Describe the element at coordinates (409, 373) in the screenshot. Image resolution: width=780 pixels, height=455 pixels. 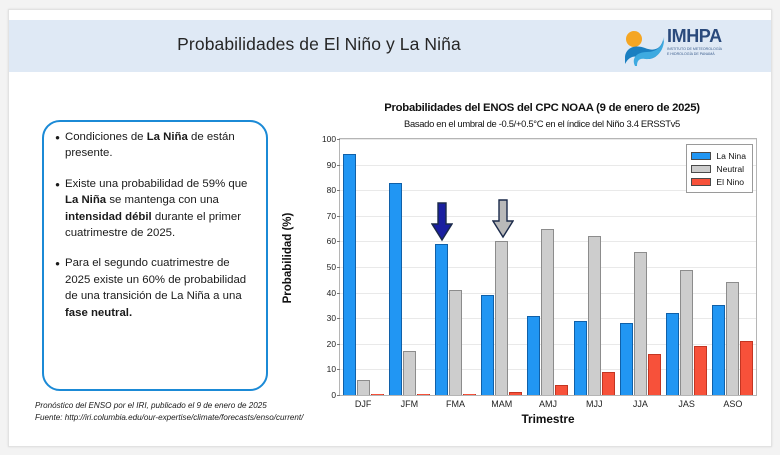
I see `bar-neutral-jfm` at that location.